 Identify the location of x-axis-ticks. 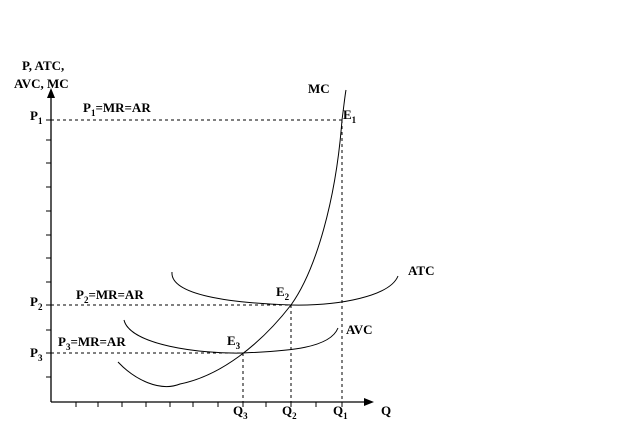
(209, 404).